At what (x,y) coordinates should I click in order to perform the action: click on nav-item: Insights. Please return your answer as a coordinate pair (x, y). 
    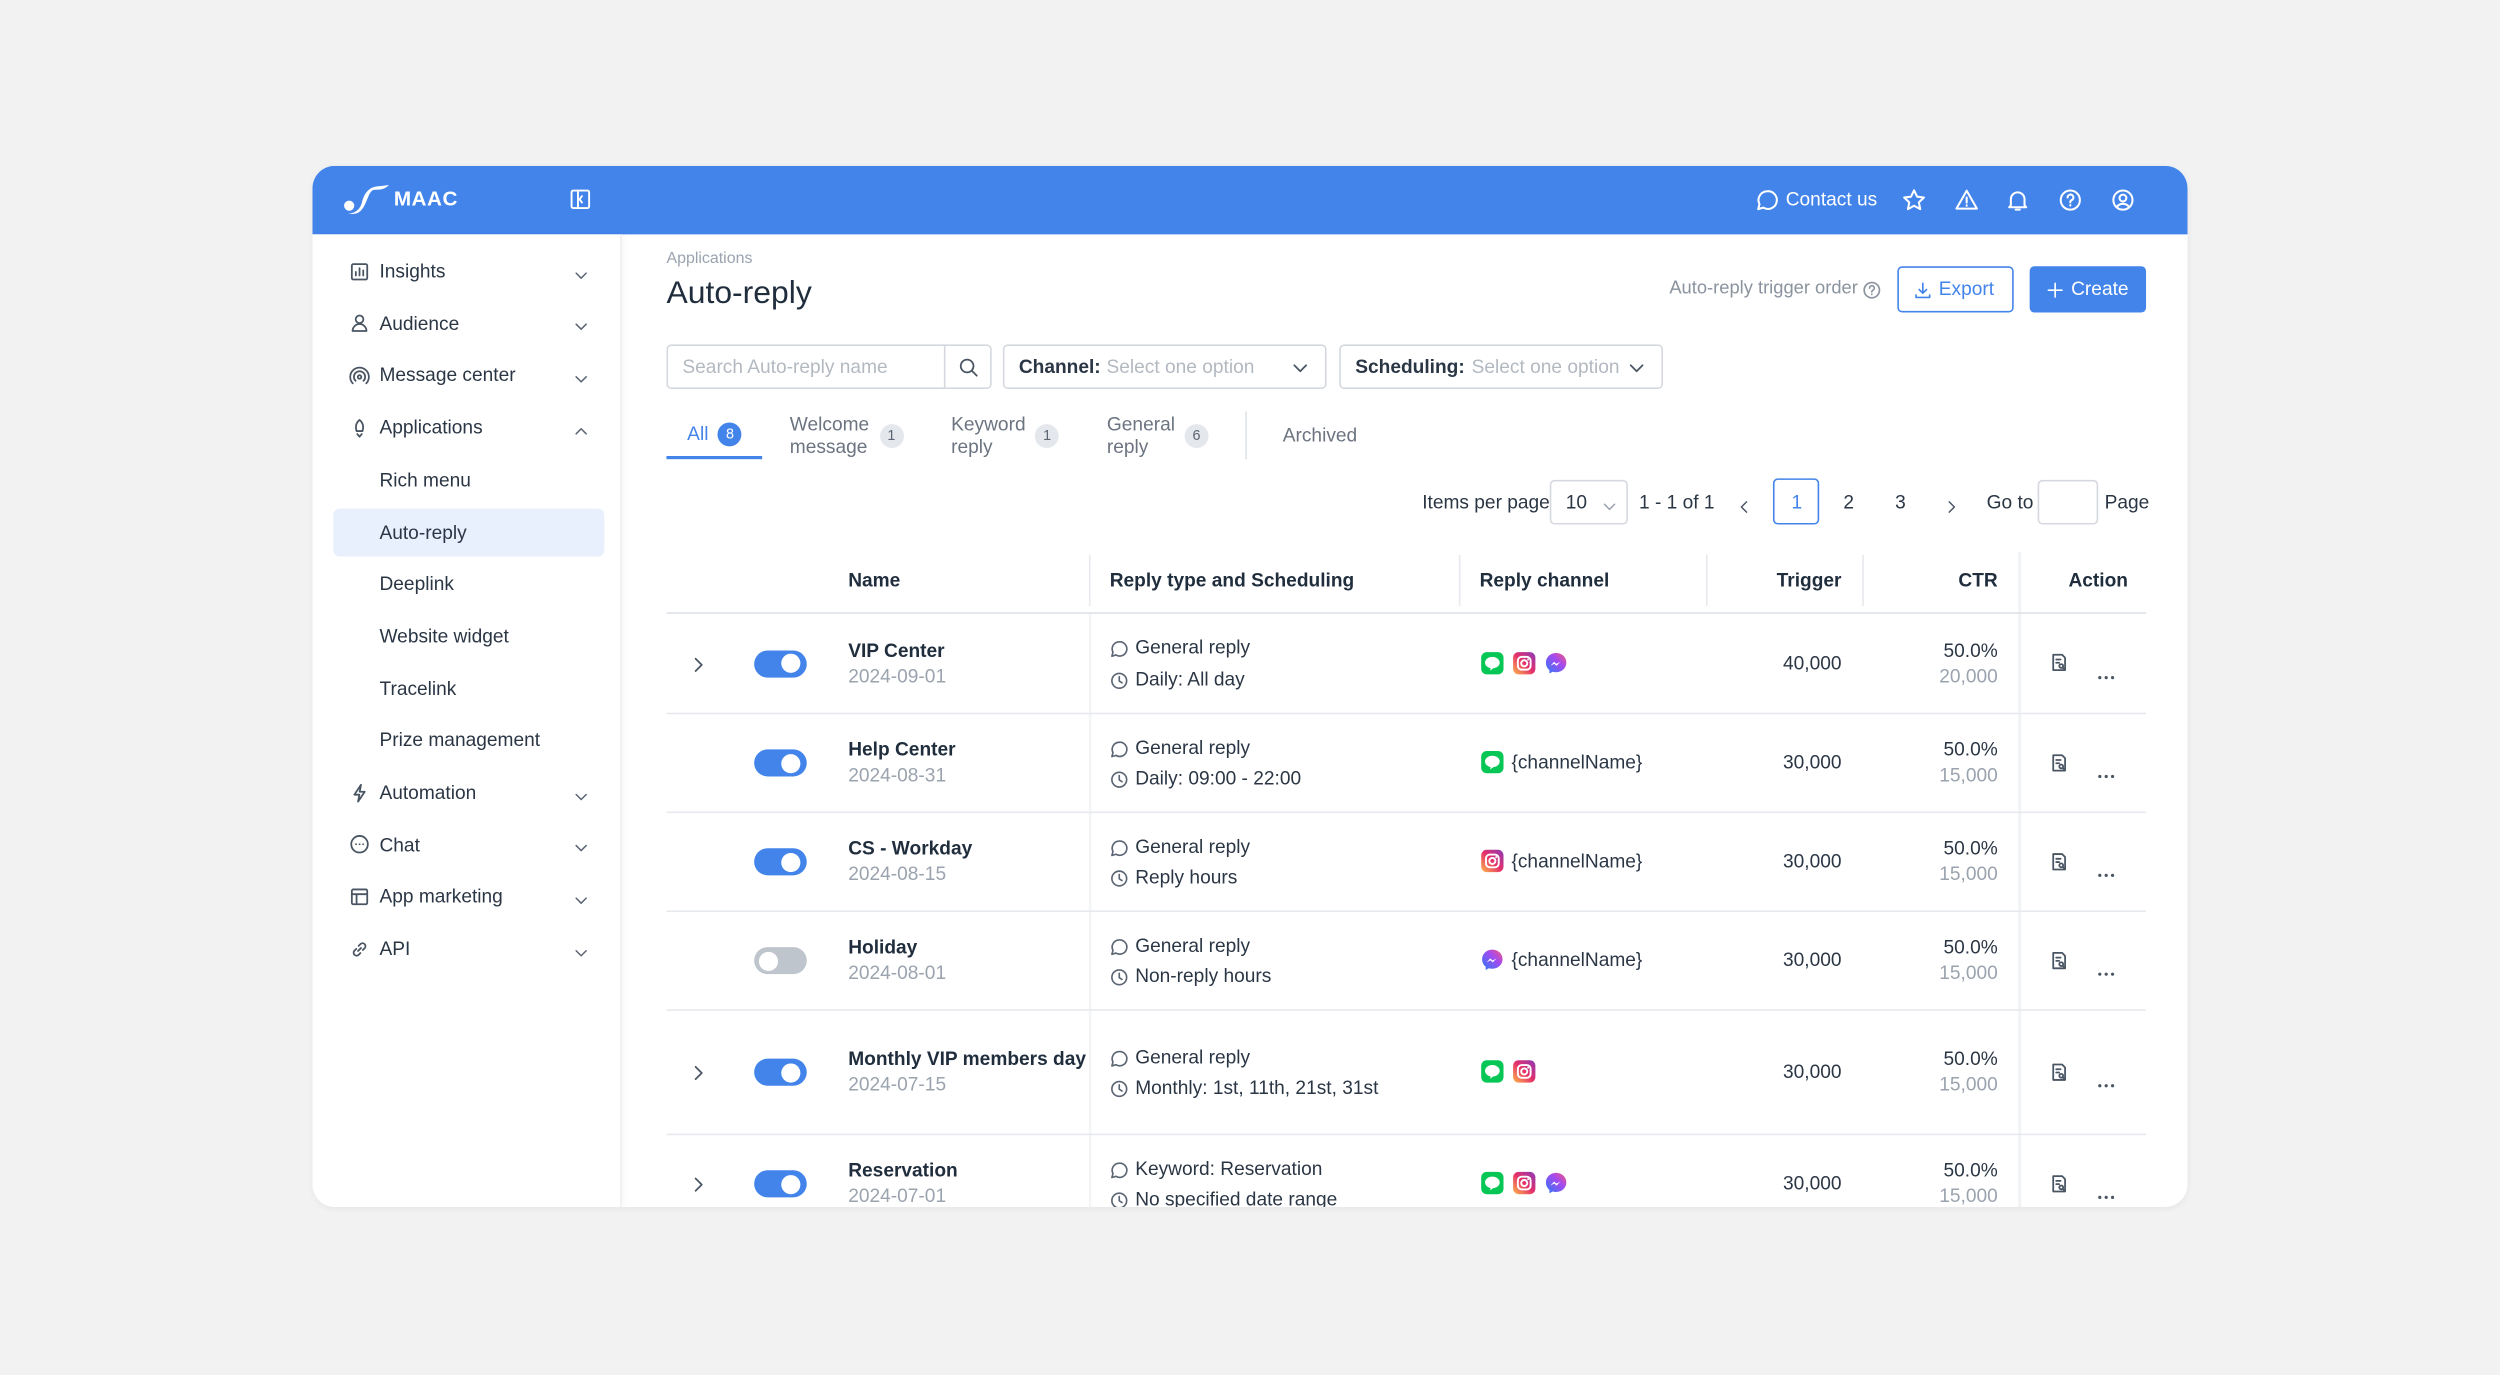
    Looking at the image, I should click on (412, 271).